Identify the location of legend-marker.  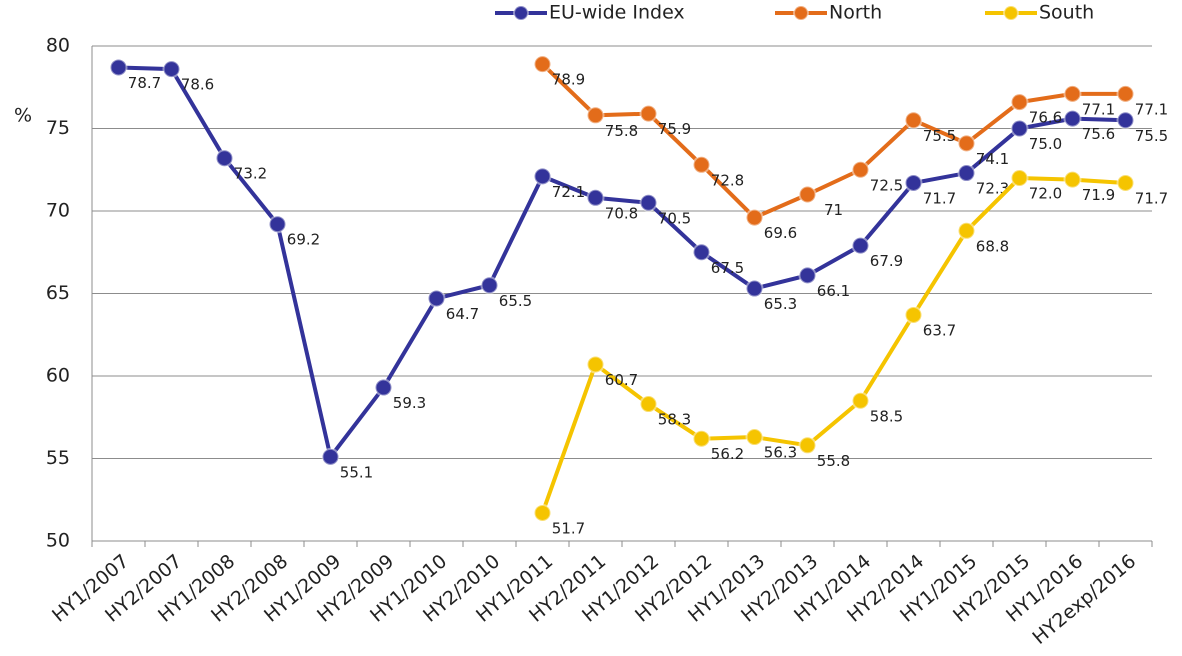
(1011, 13).